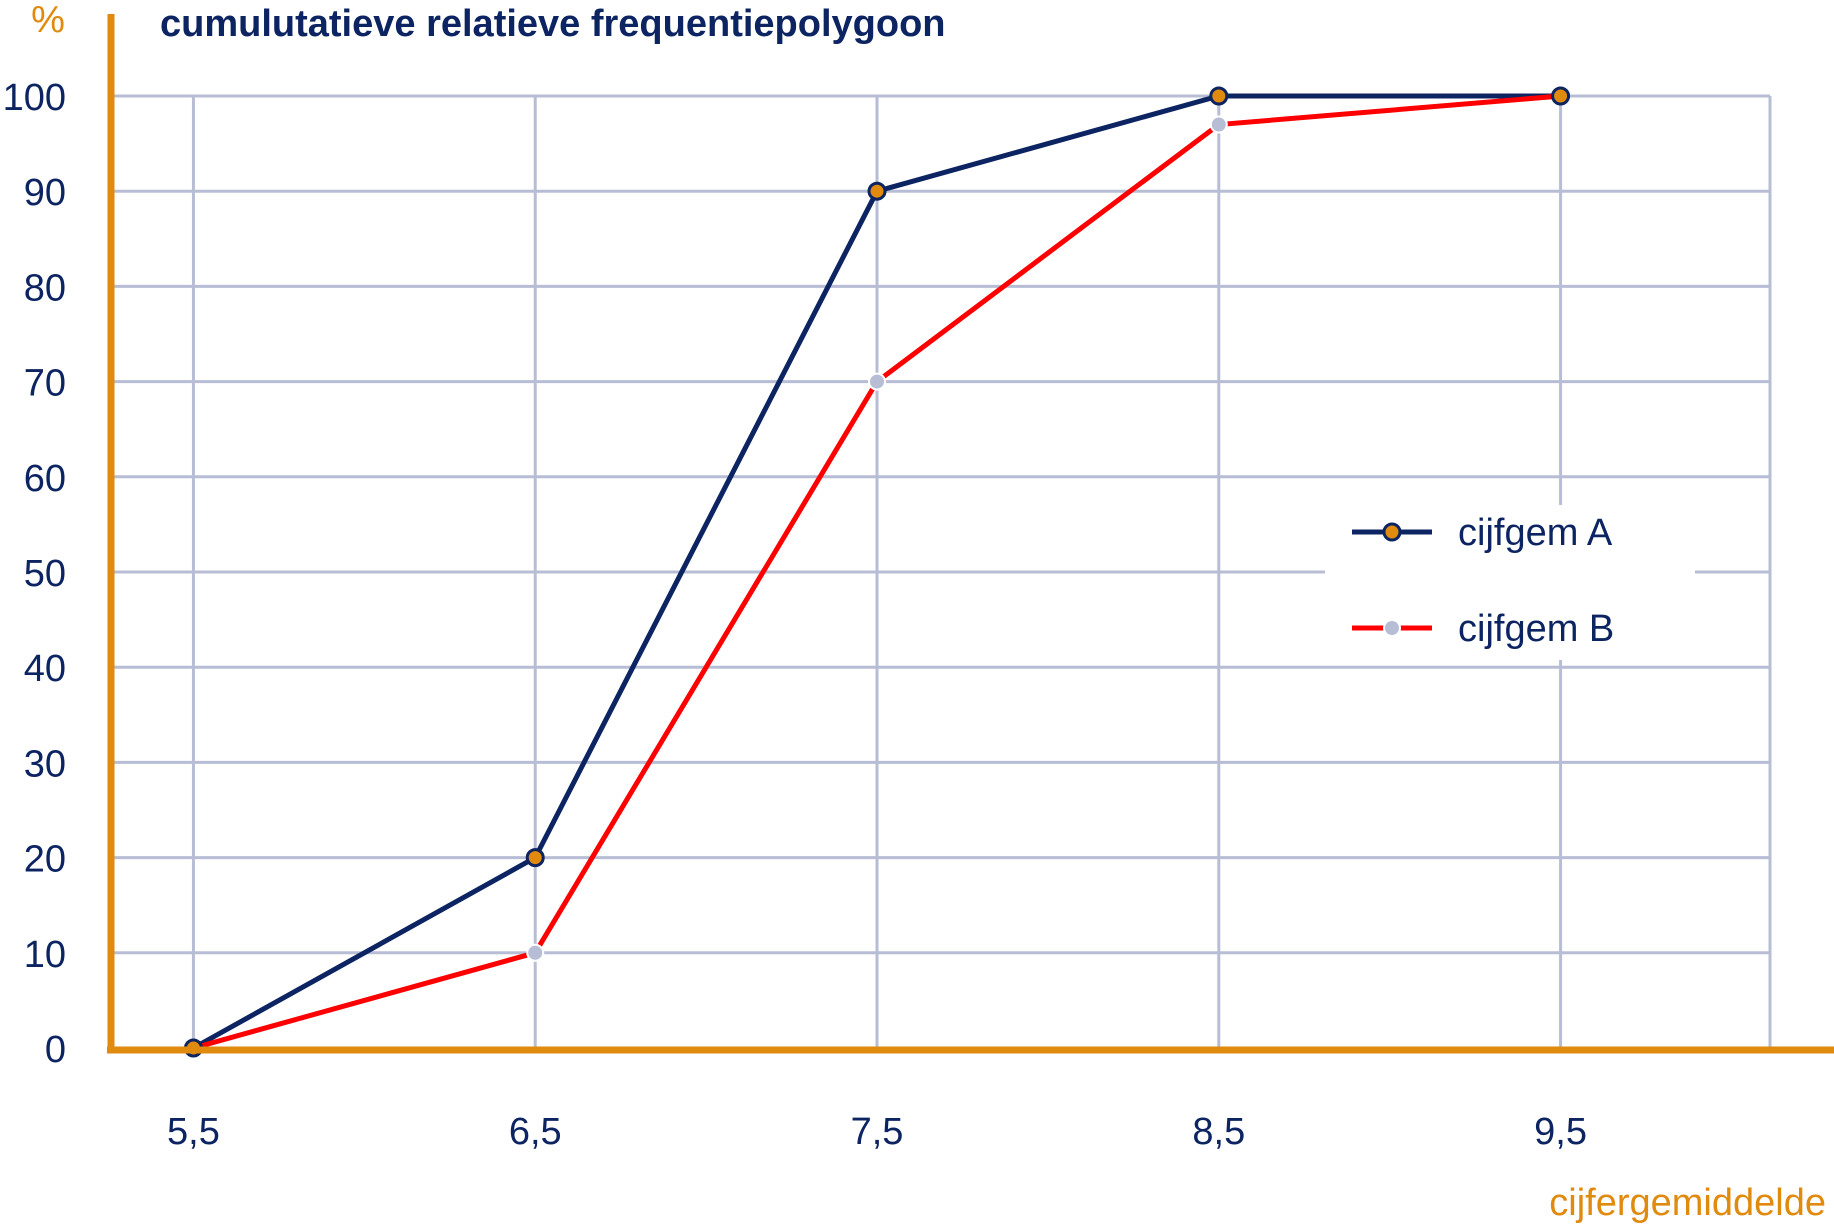  Describe the element at coordinates (193, 1132) in the screenshot. I see `x-tick-label: 5,5` at that location.